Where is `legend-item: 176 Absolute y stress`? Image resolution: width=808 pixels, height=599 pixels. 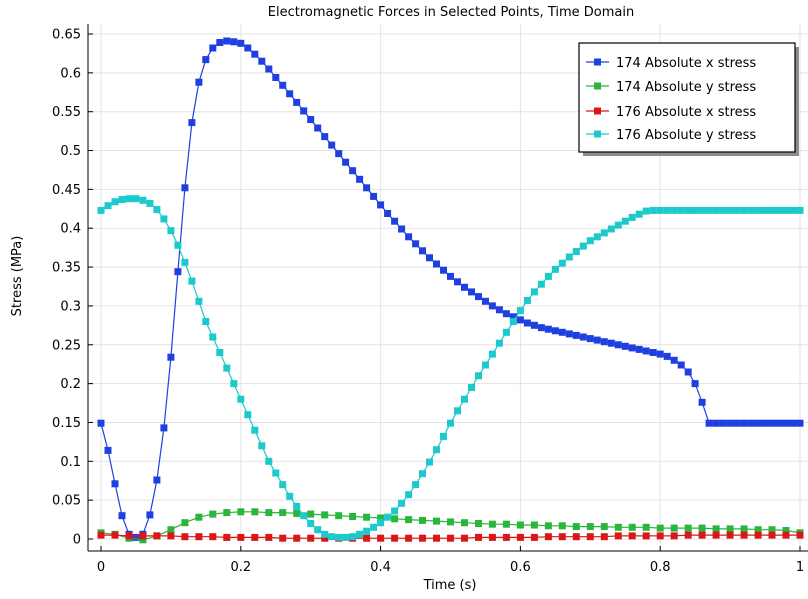
legend-item: 176 Absolute y stress is located at coordinates (671, 135).